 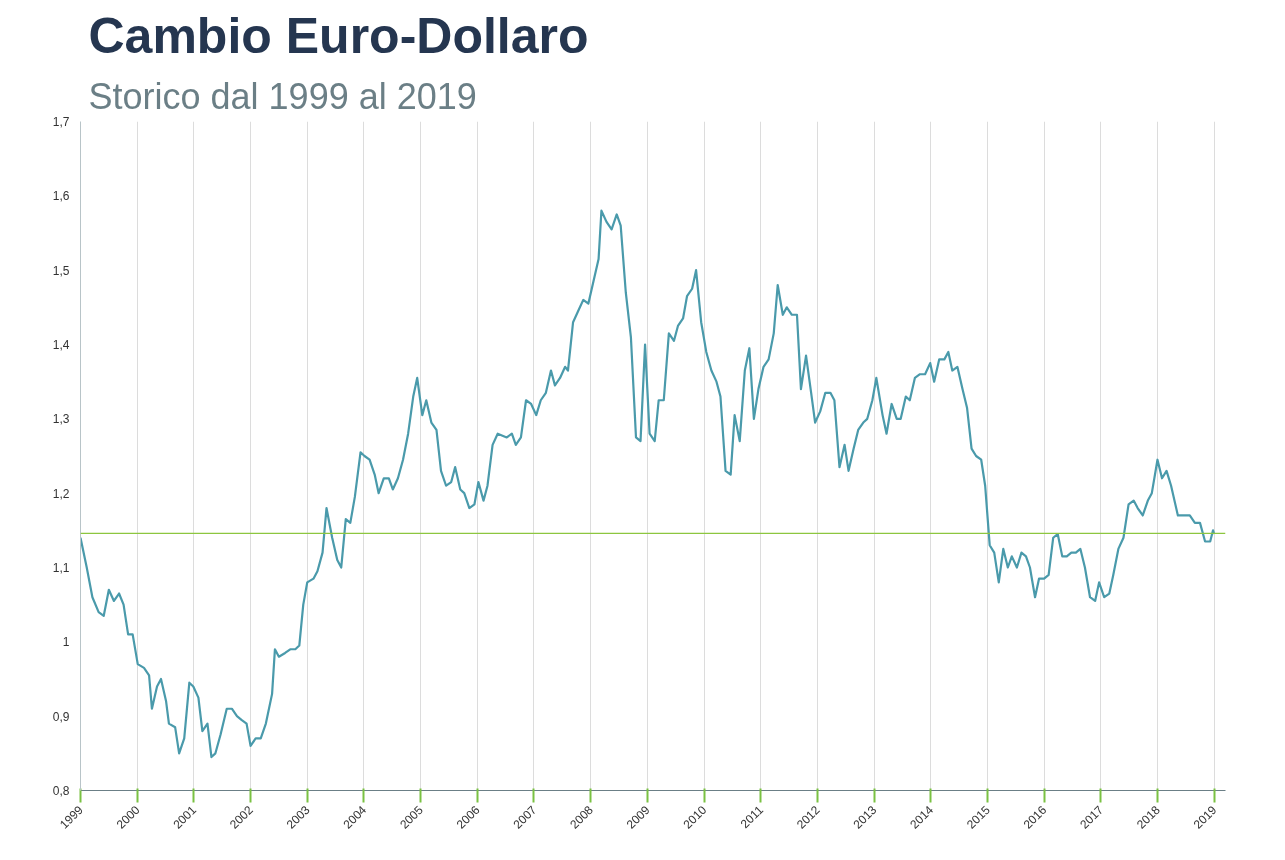 What do you see at coordinates (61, 345) in the screenshot?
I see `y-tick-label: 1,4` at bounding box center [61, 345].